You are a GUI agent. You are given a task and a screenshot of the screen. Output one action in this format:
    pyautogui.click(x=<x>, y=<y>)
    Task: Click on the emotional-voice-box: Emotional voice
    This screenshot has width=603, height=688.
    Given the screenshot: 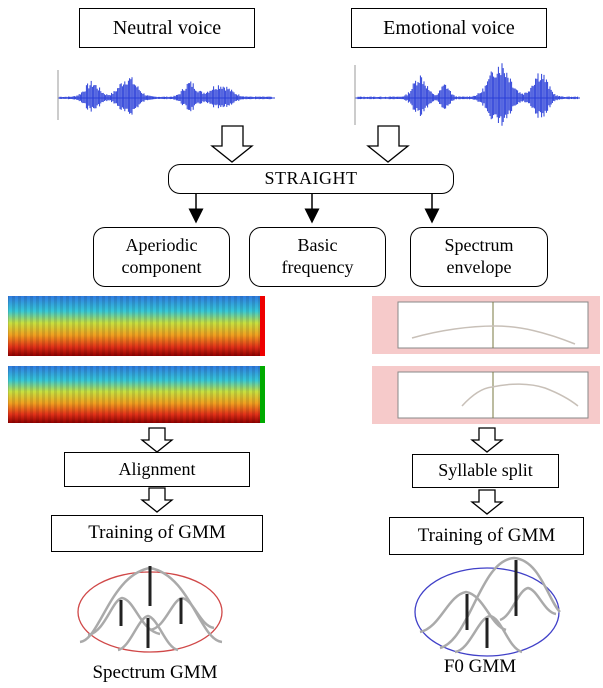 What is the action you would take?
    pyautogui.click(x=449, y=28)
    